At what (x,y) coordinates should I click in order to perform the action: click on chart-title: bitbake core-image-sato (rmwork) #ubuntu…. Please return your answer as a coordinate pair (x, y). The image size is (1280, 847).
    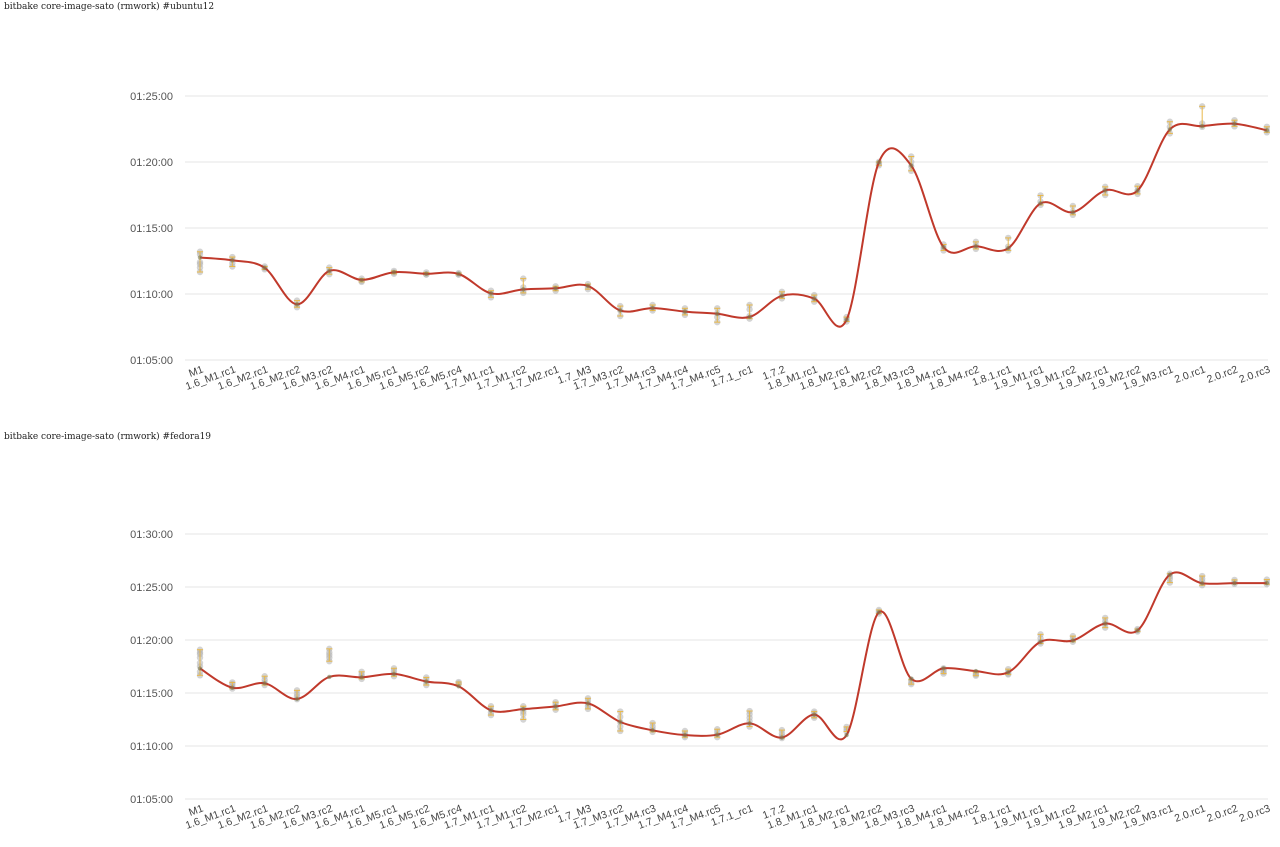
    Looking at the image, I should click on (109, 7).